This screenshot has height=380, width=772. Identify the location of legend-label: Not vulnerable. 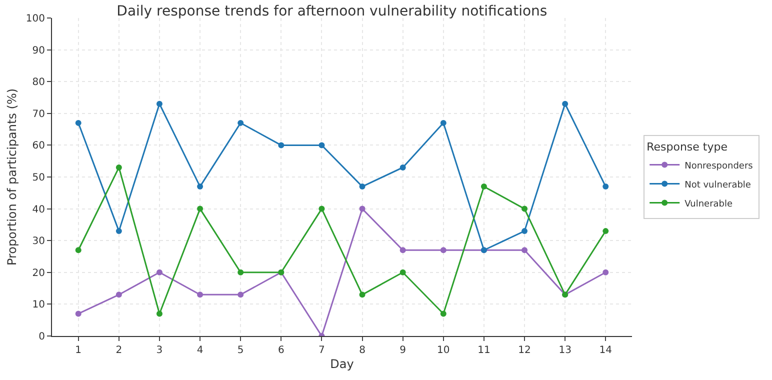
(718, 185).